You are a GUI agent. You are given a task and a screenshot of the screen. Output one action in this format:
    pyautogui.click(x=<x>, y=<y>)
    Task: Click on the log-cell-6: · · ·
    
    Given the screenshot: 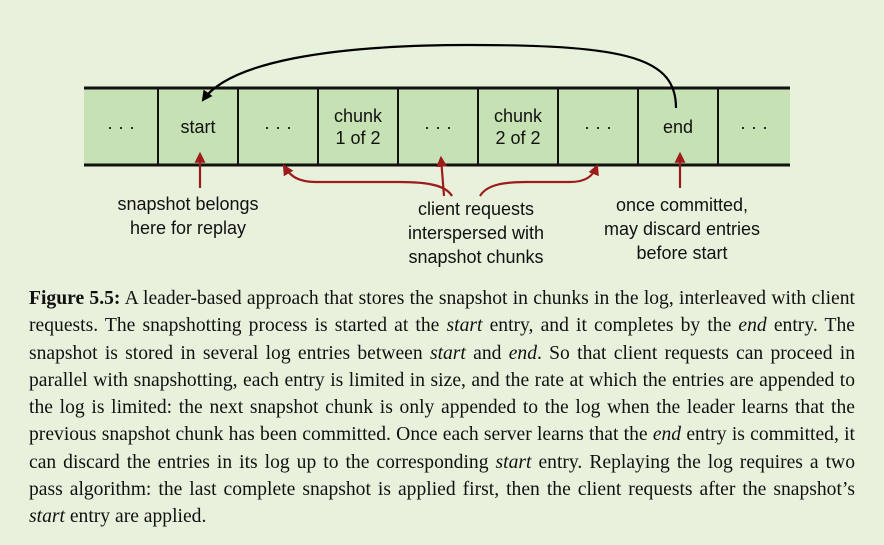 What is the action you would take?
    pyautogui.click(x=598, y=127)
    